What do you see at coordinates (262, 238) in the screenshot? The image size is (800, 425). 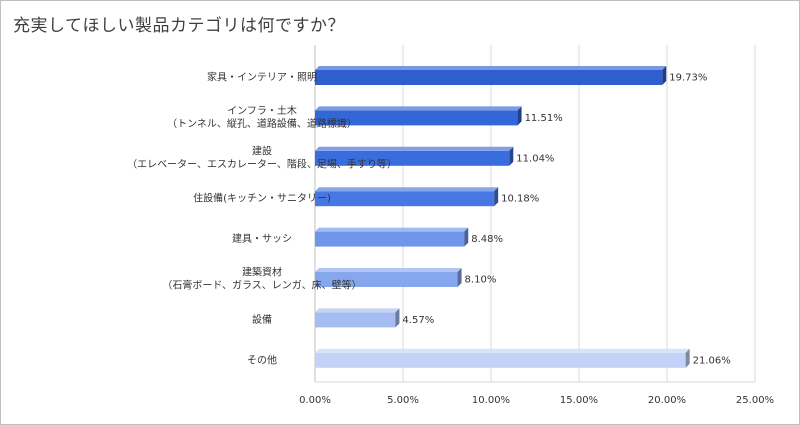 I see `category-label: 建具・サッシ` at bounding box center [262, 238].